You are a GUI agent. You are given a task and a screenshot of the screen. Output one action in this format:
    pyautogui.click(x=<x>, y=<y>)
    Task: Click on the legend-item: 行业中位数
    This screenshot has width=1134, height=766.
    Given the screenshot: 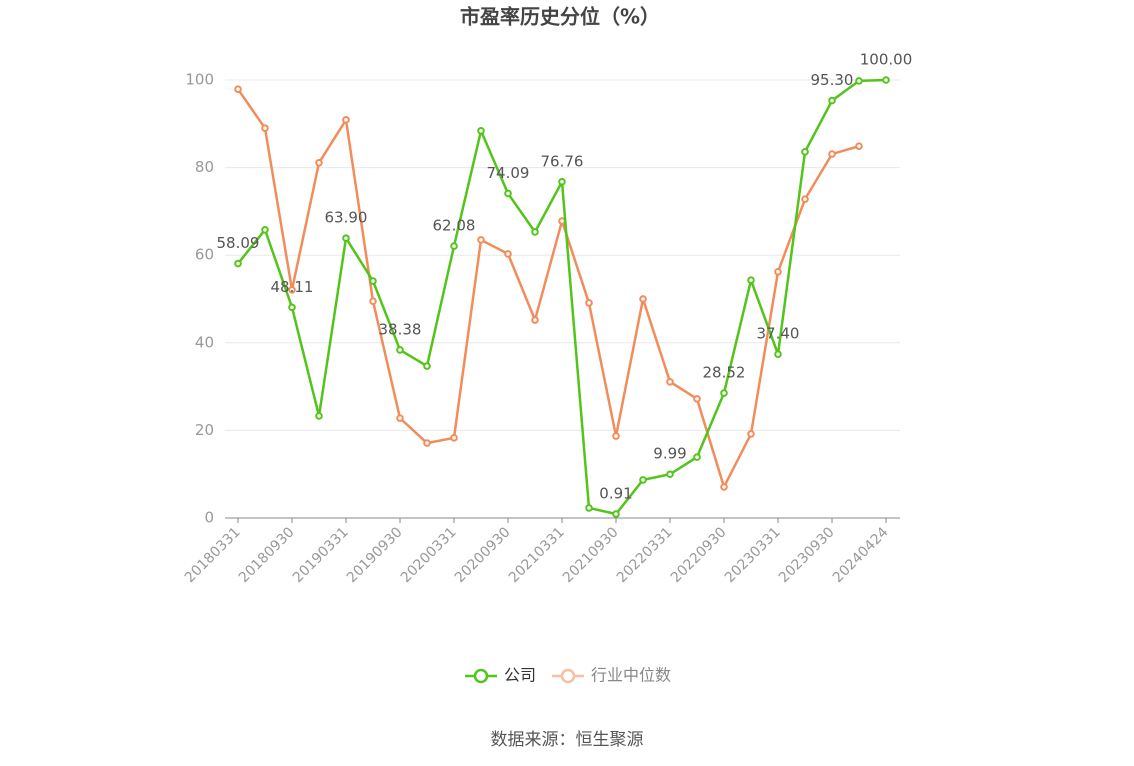 What is the action you would take?
    pyautogui.click(x=611, y=675)
    